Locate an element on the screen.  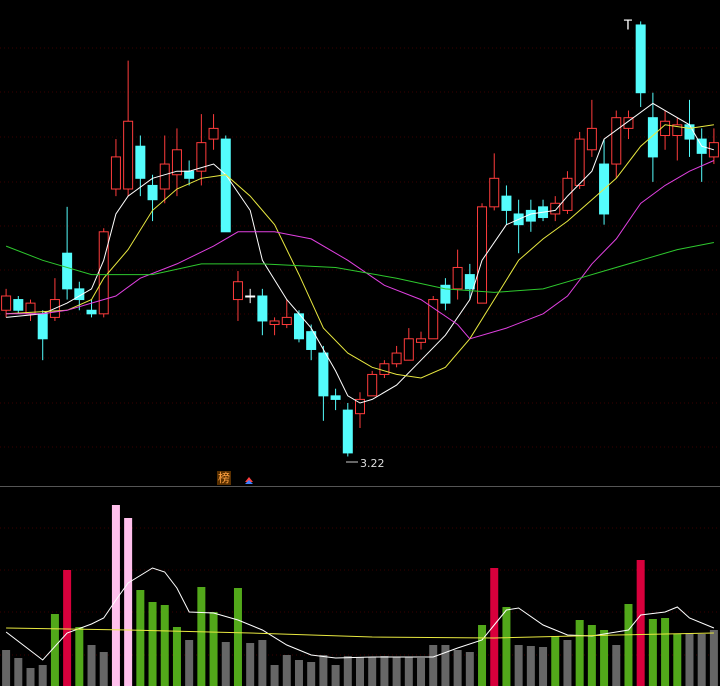
top-marker: T is located at coordinates (627, 26).